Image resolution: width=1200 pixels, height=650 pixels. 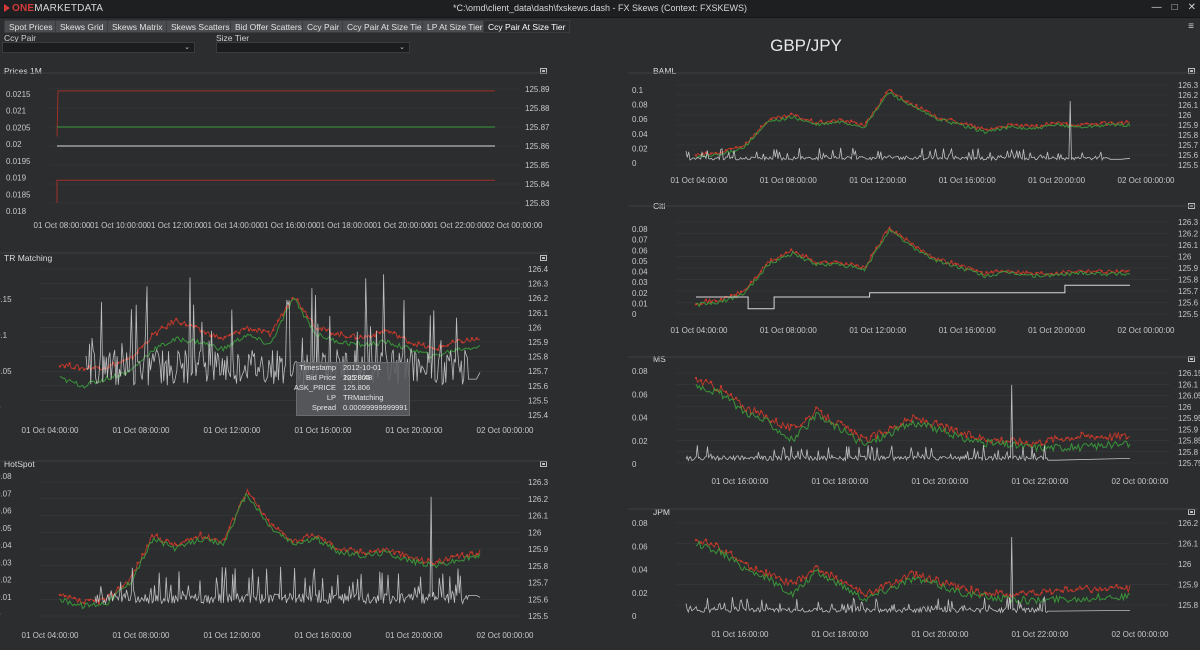 What do you see at coordinates (28, 258) in the screenshot?
I see `panel-title-tr-matching: TR Matching` at bounding box center [28, 258].